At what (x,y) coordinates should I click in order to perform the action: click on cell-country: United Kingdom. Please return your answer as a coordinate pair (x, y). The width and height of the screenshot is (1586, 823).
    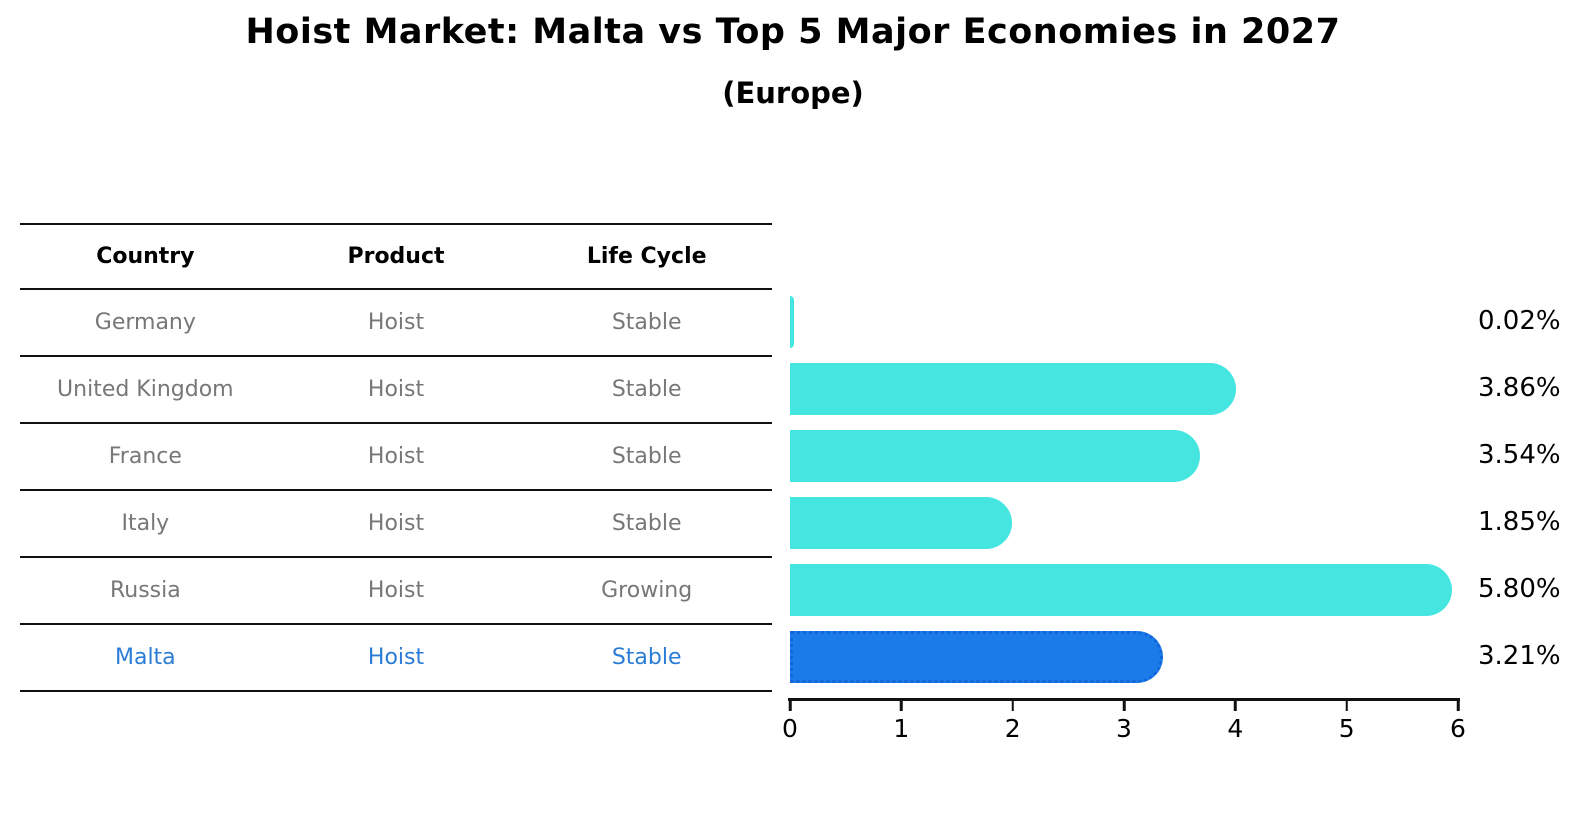
    Looking at the image, I should click on (145, 389).